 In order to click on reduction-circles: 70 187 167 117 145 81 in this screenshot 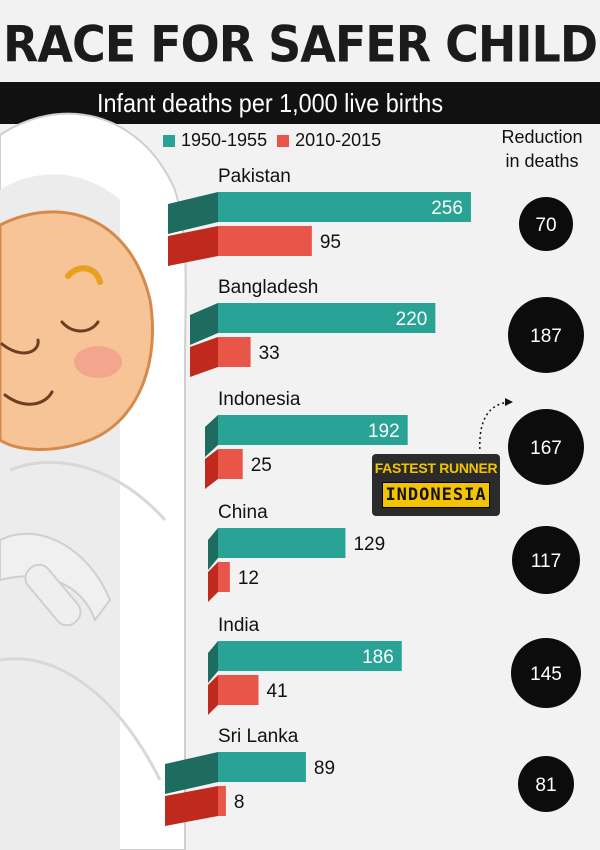, I will do `click(546, 504)`.